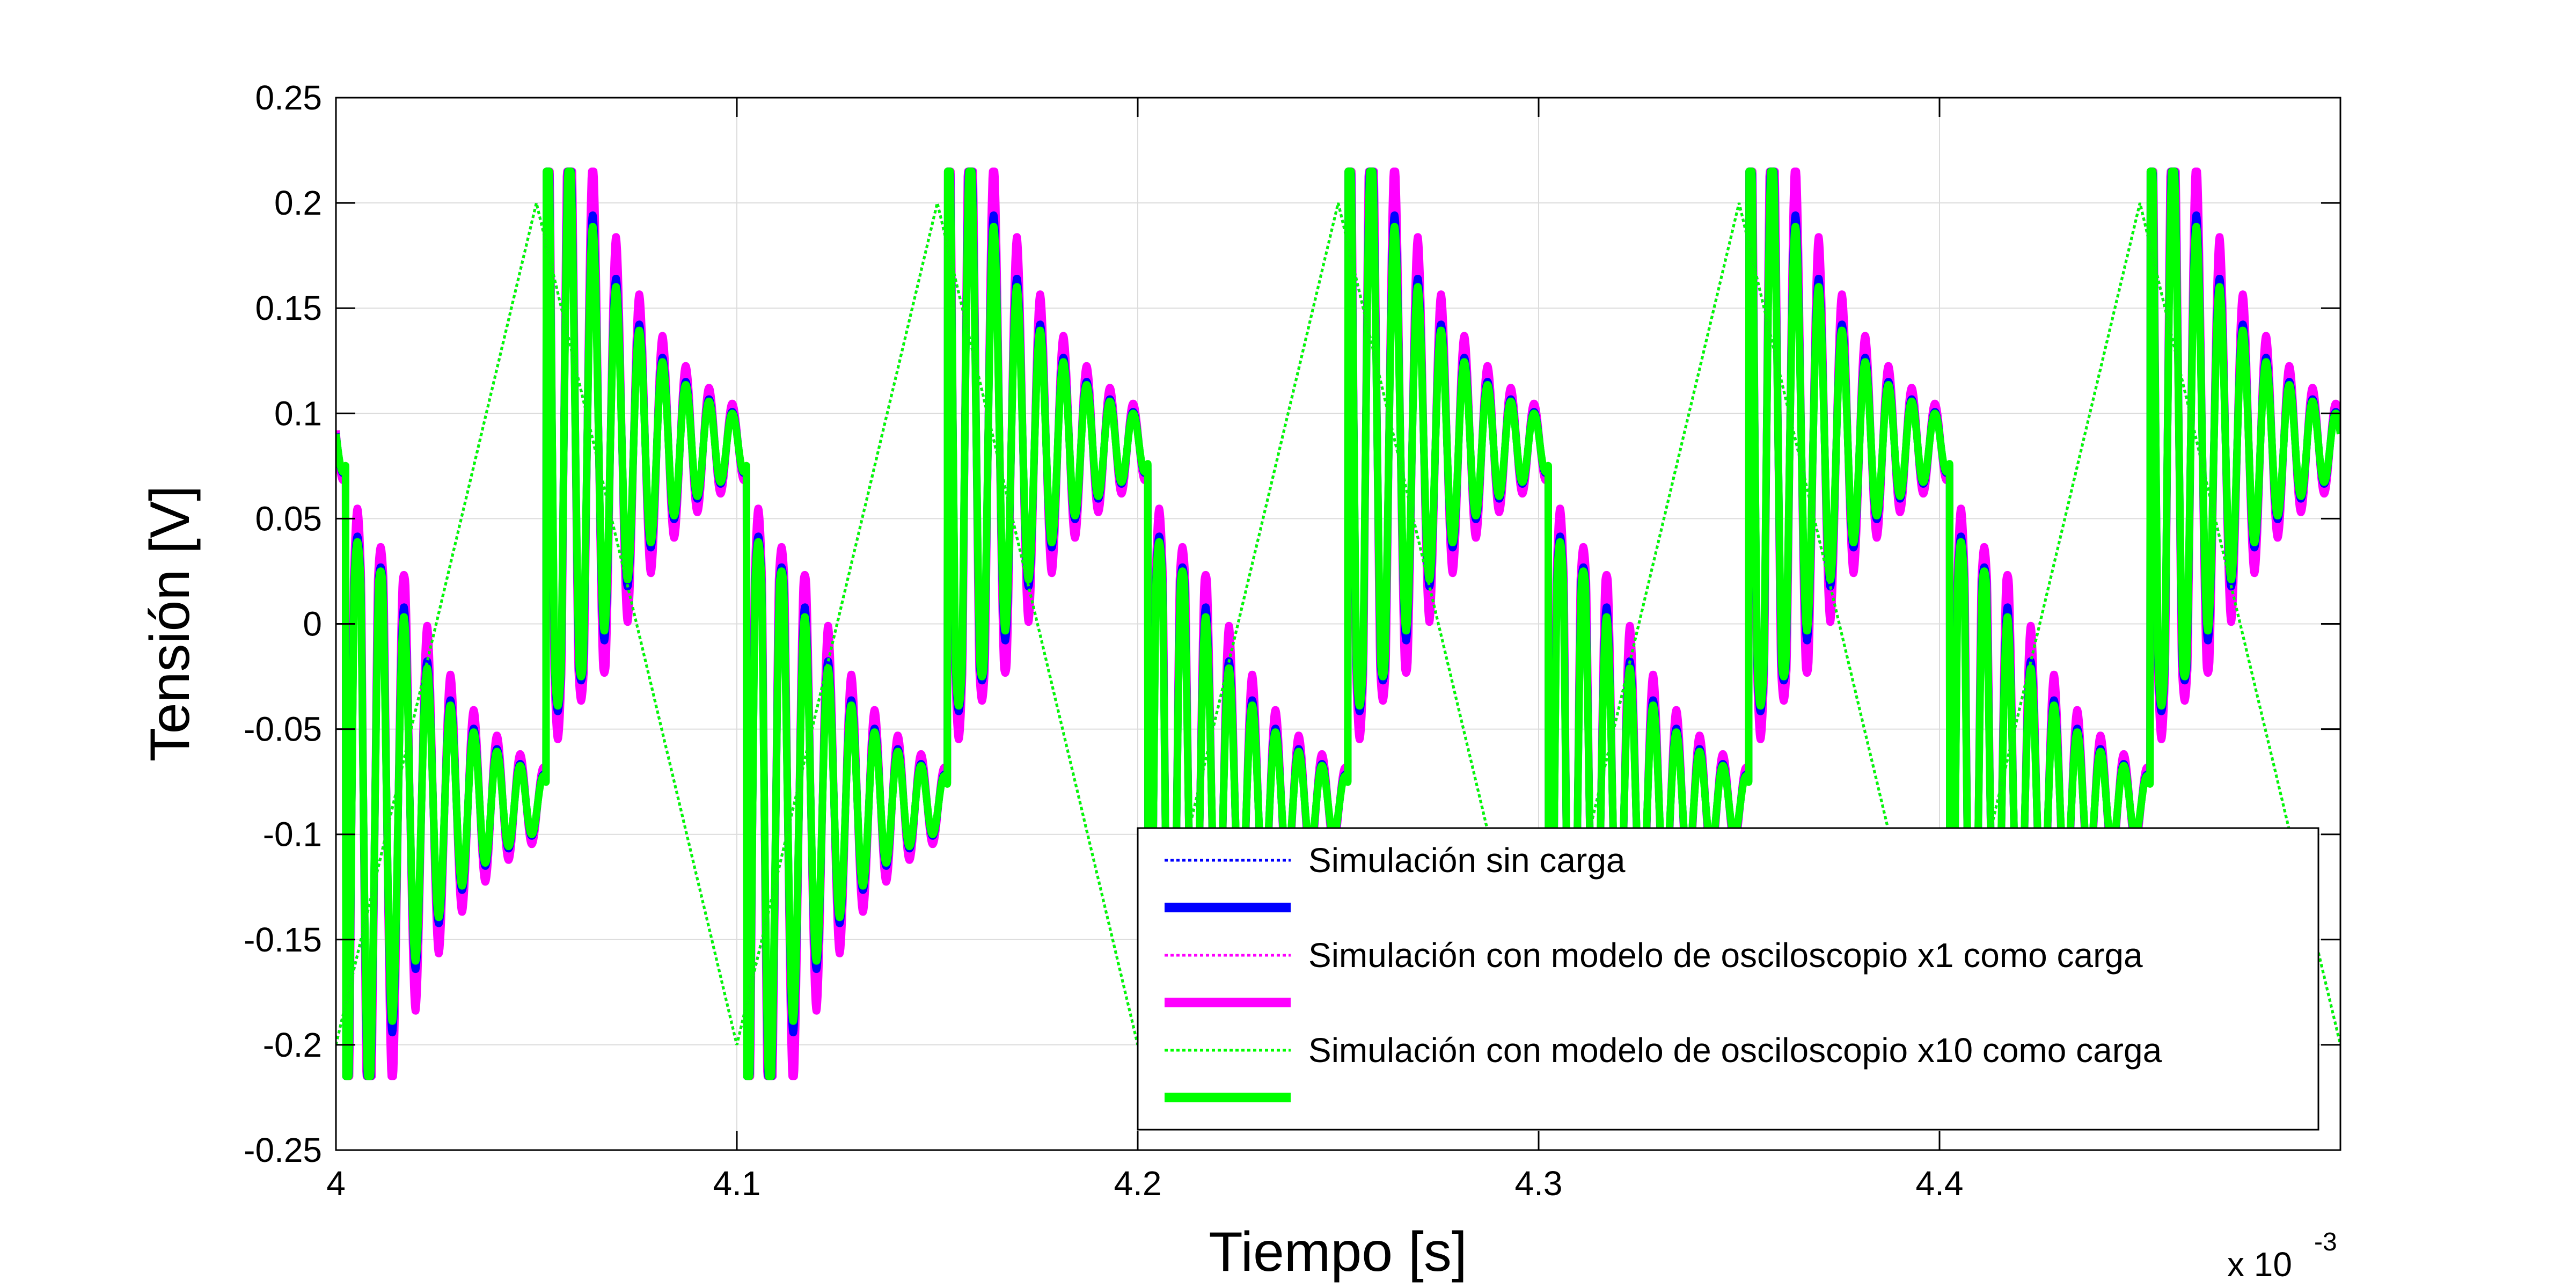  What do you see at coordinates (298, 413) in the screenshot?
I see `y-tick-label: 0.1` at bounding box center [298, 413].